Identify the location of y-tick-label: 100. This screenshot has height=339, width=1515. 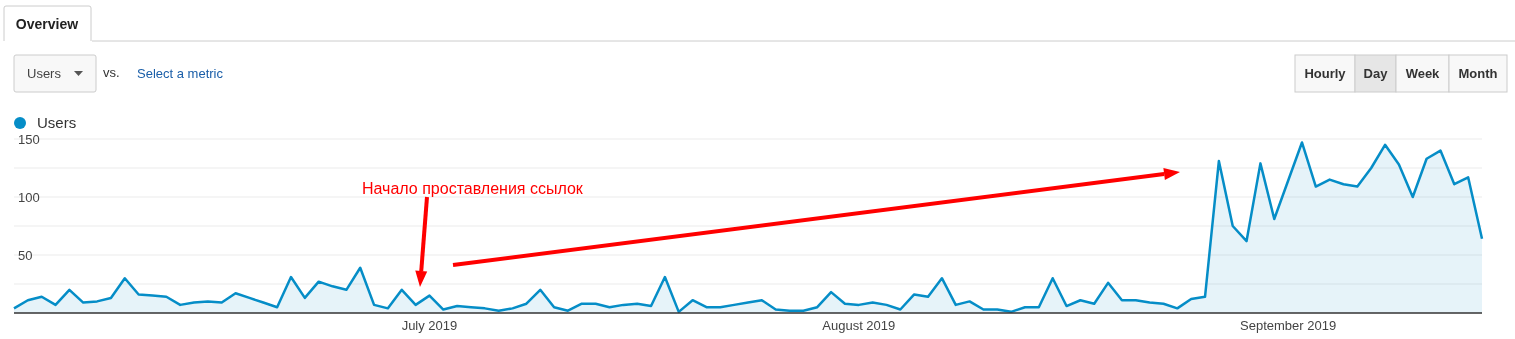
(29, 197).